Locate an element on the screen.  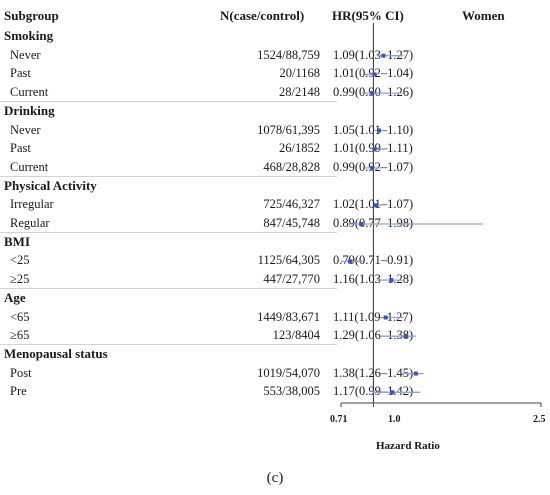
case-control-count: 28/2148 is located at coordinates (299, 92).